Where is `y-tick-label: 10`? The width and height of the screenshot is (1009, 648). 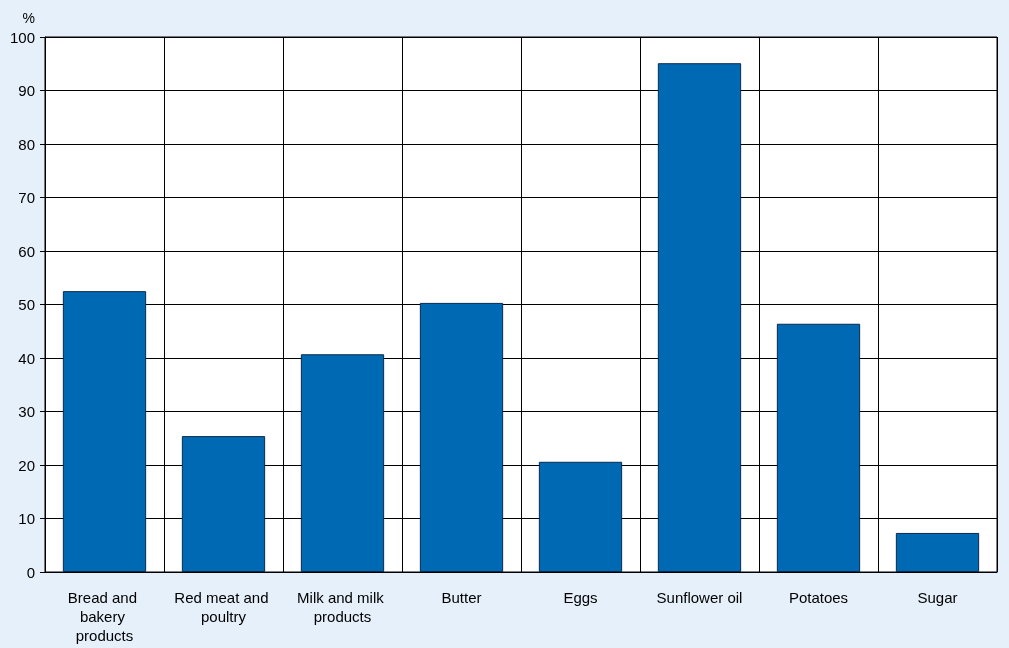 y-tick-label: 10 is located at coordinates (26, 518).